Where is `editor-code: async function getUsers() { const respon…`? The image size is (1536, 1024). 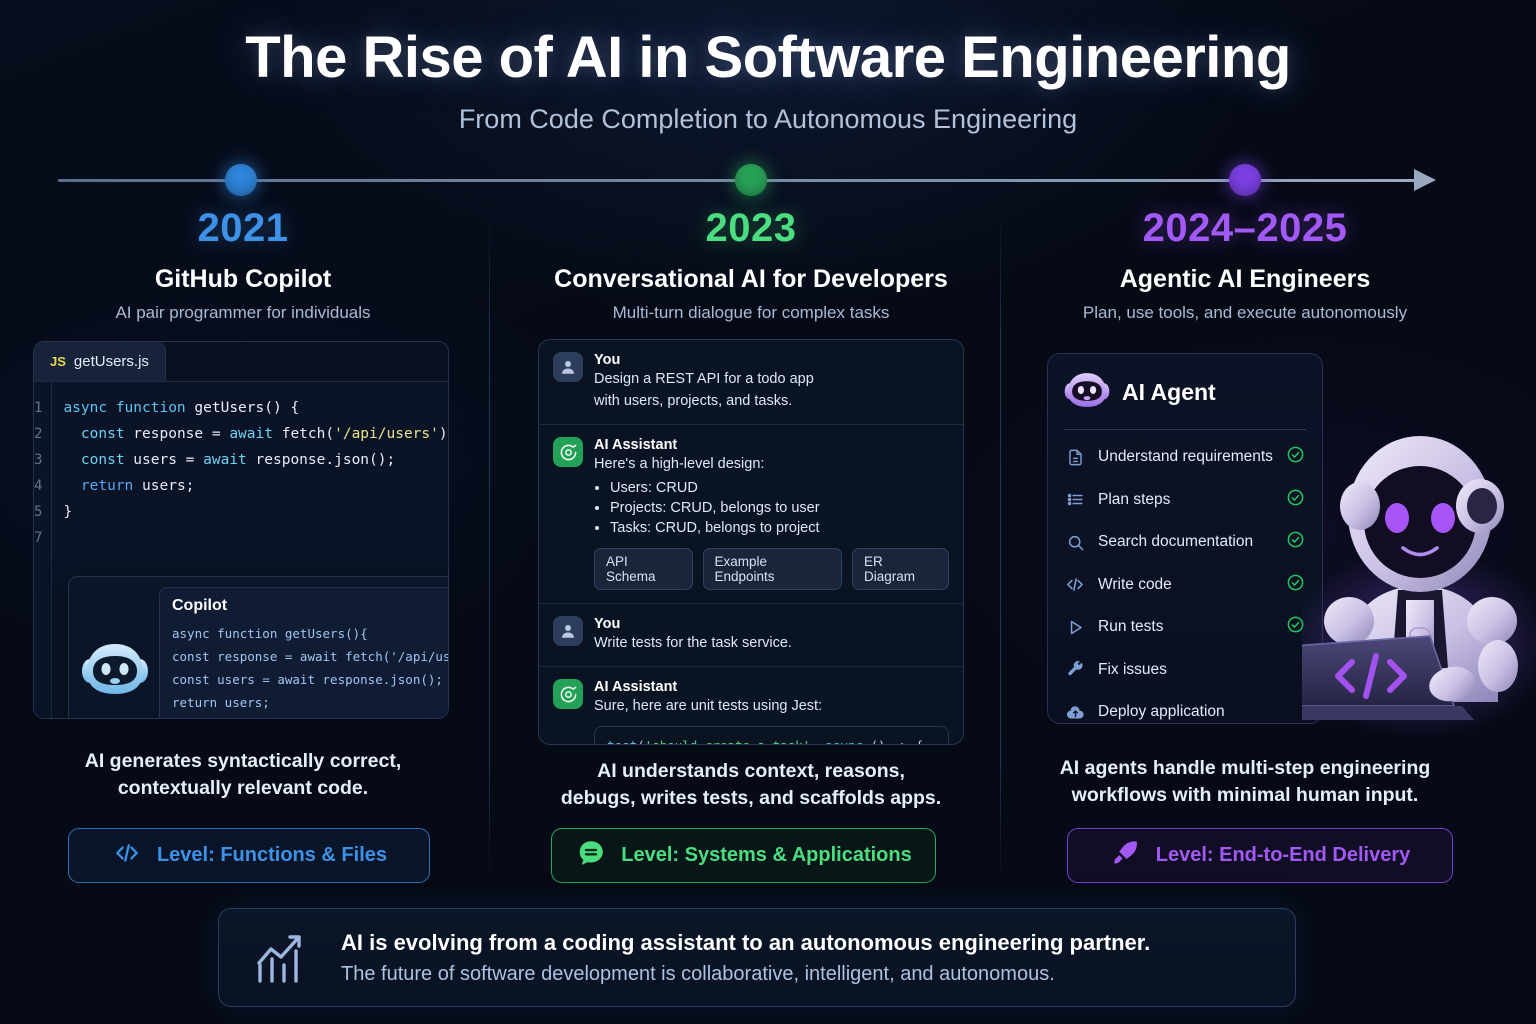
editor-code: async function getUsers() { const respon… is located at coordinates (255, 460).